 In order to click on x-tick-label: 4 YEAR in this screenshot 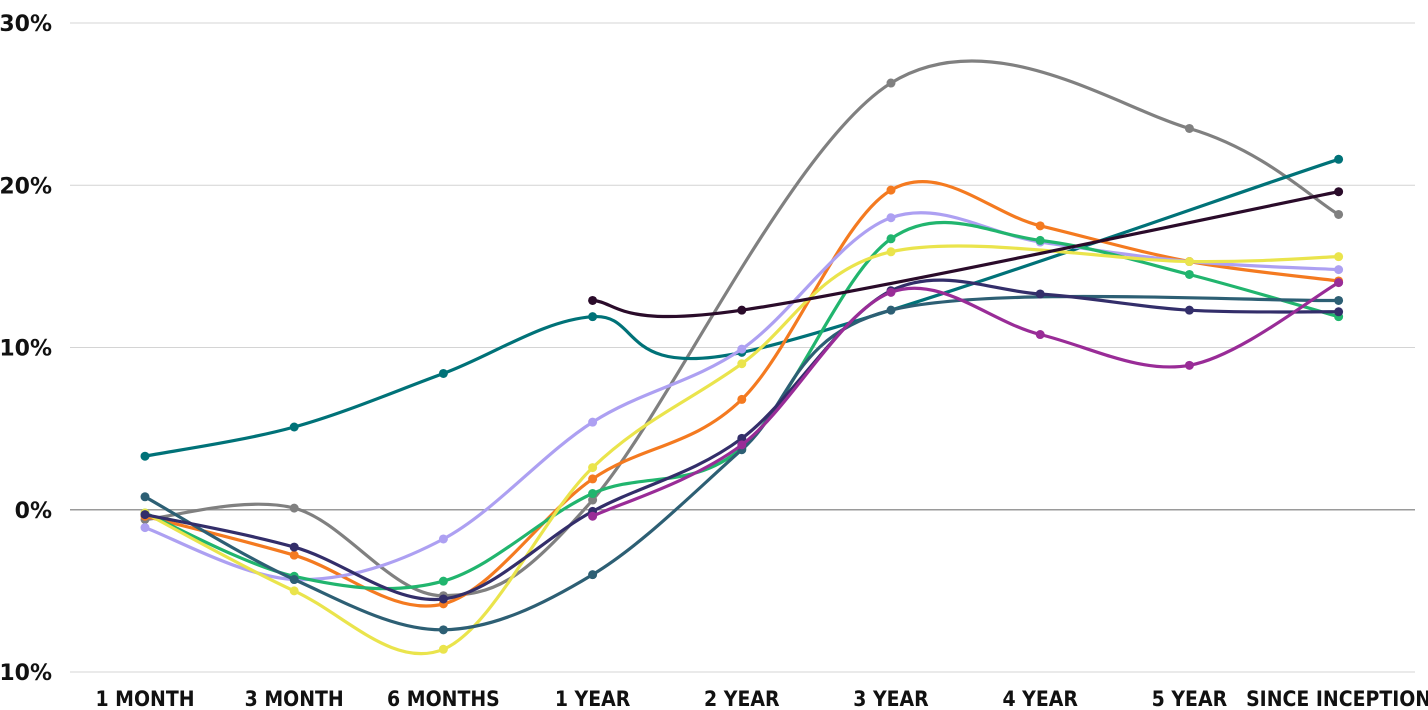, I will do `click(1040, 698)`.